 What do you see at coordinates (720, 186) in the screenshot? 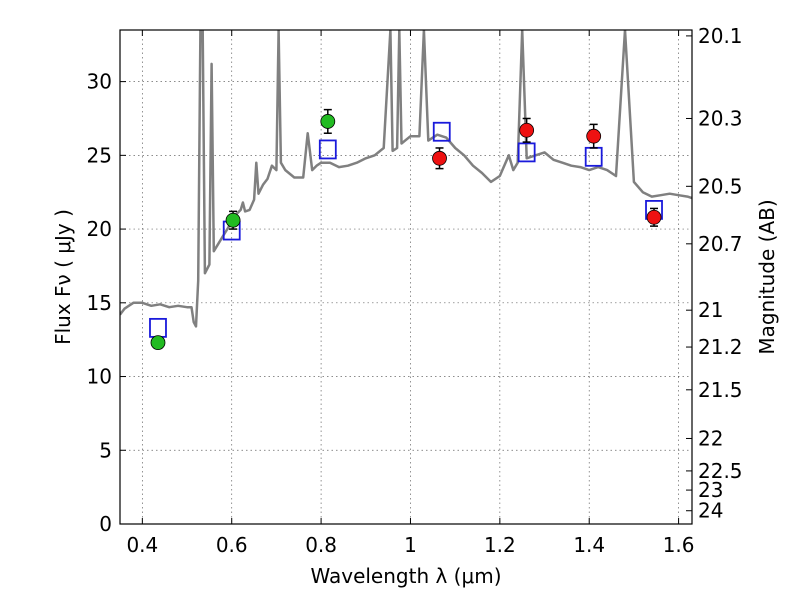
I see `mag-tick-label: 20.5` at bounding box center [720, 186].